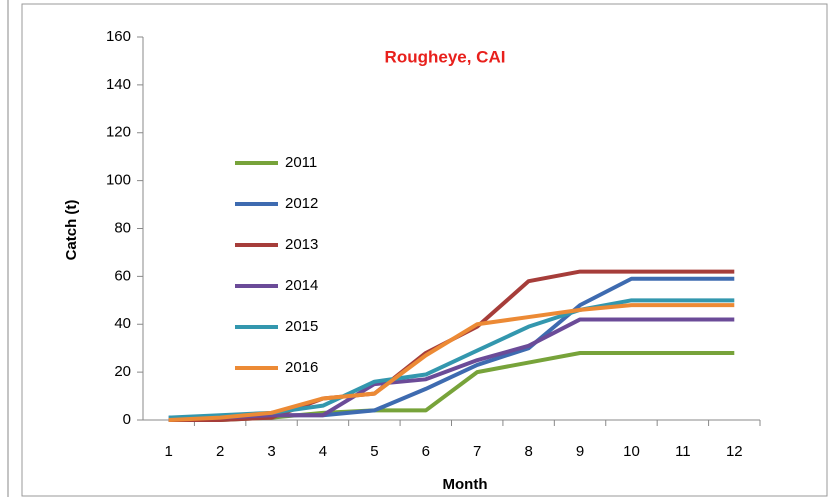 The width and height of the screenshot is (829, 497). What do you see at coordinates (122, 227) in the screenshot?
I see `y-tick-label: 80` at bounding box center [122, 227].